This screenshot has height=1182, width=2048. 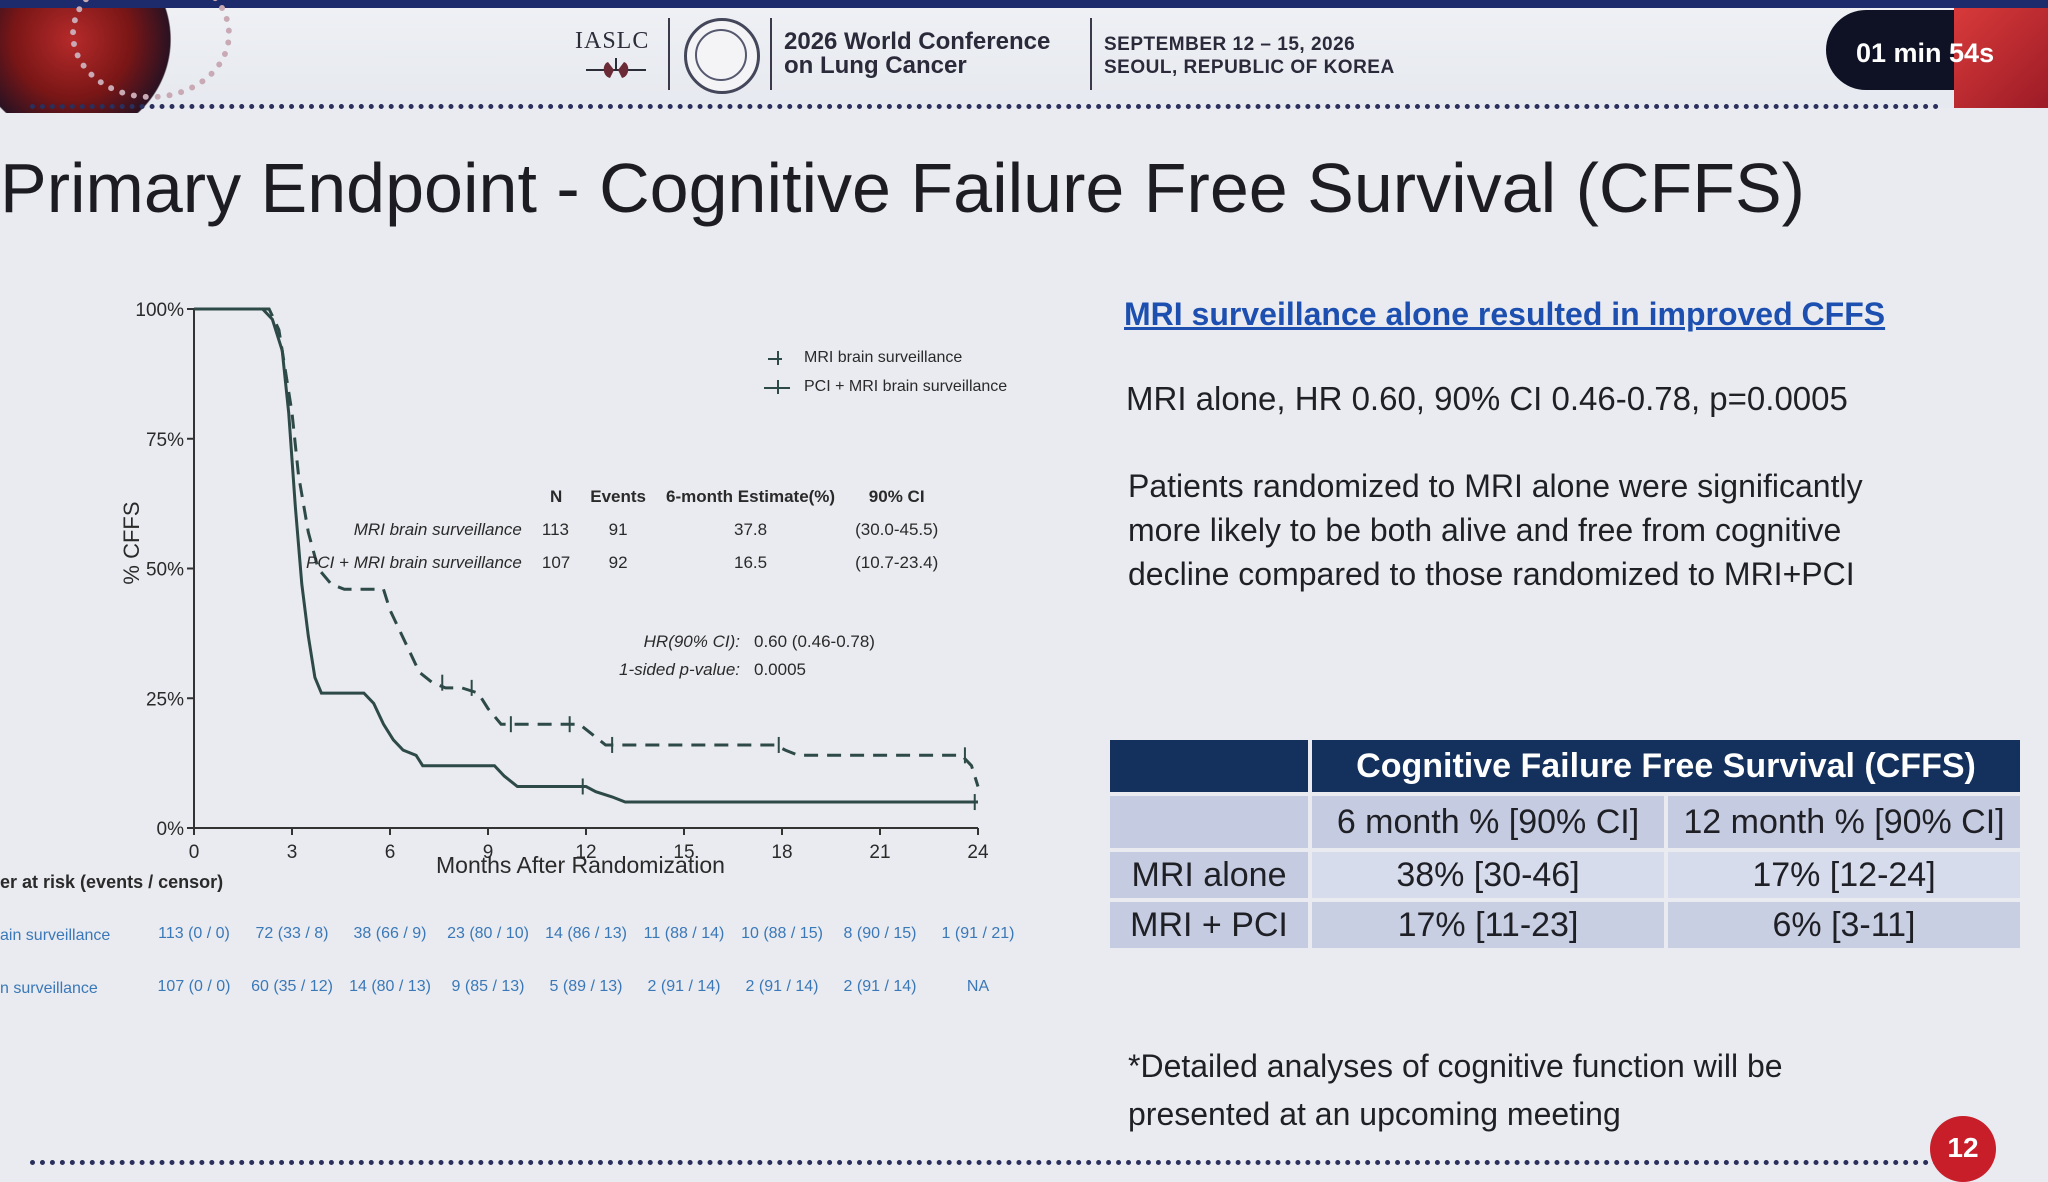 What do you see at coordinates (1209, 875) in the screenshot?
I see `results-row-label: MRI alone` at bounding box center [1209, 875].